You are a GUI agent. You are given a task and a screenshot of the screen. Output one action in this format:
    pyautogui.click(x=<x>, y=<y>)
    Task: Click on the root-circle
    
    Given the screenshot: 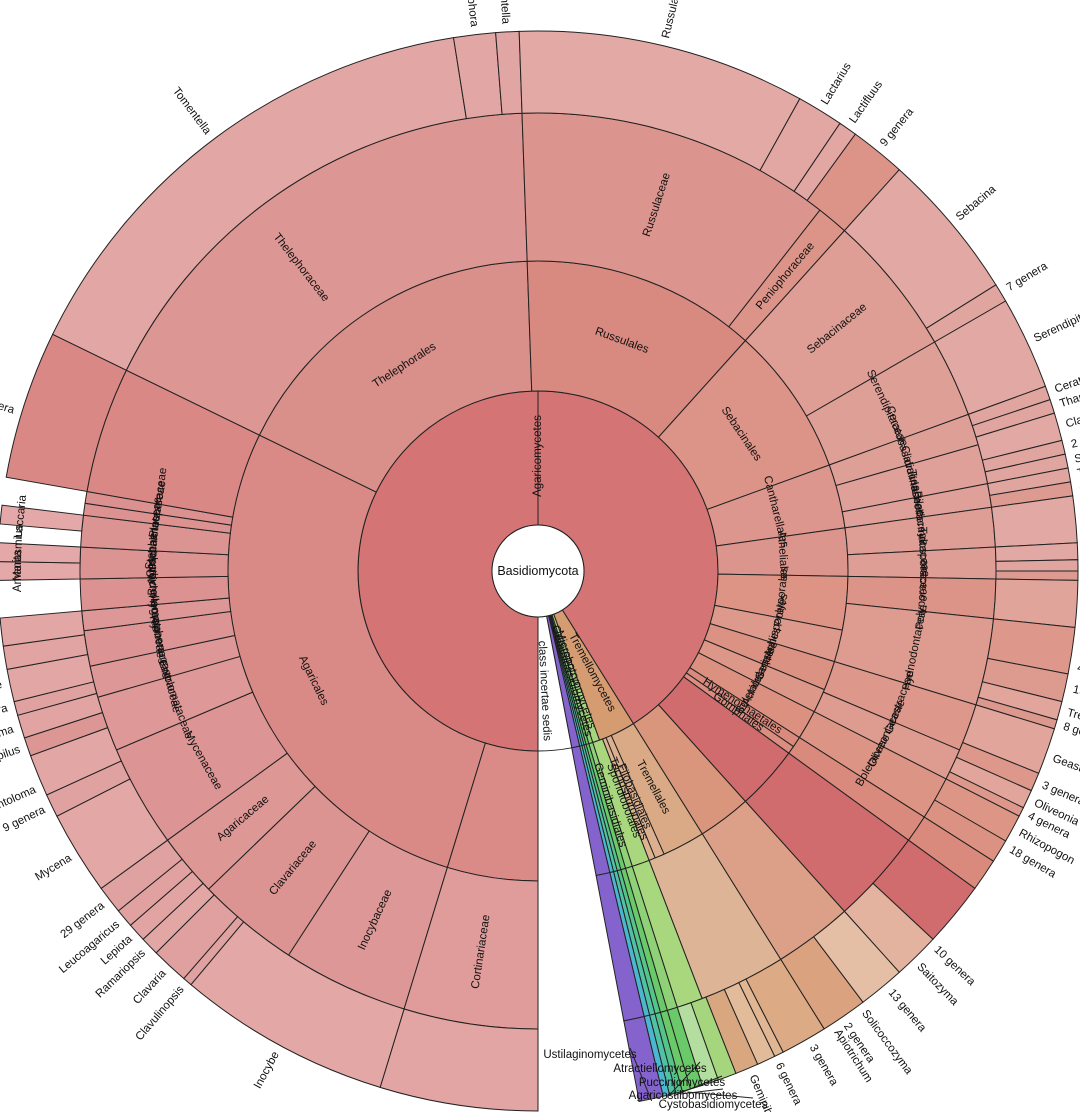 What is the action you would take?
    pyautogui.click(x=538, y=571)
    